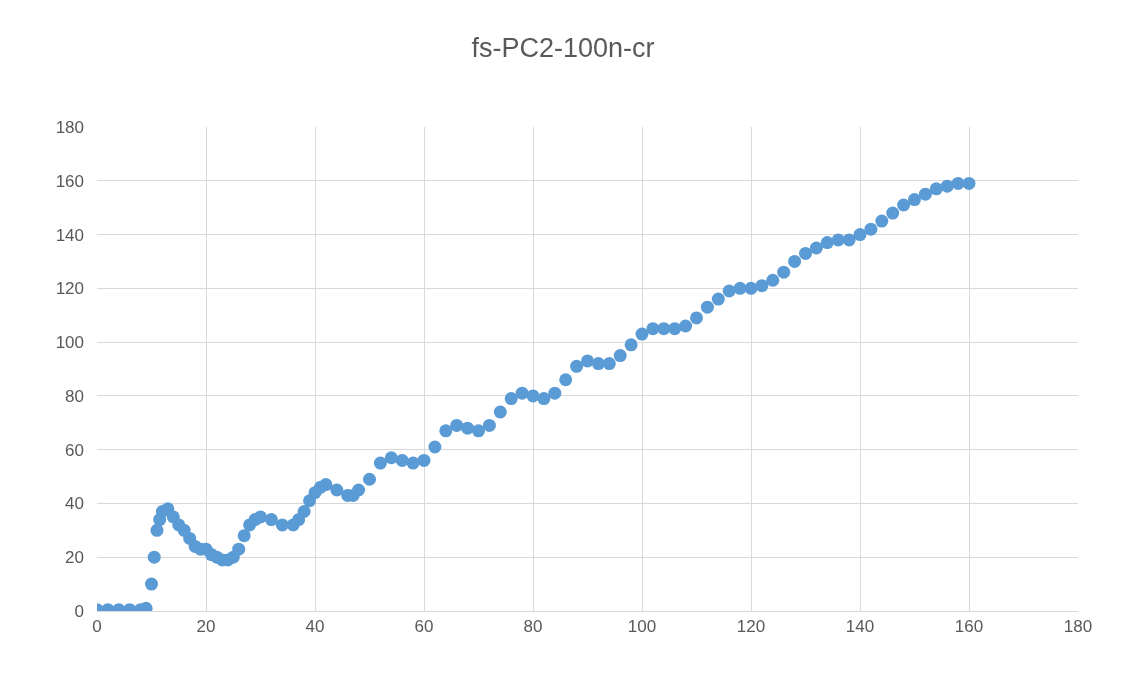  I want to click on x-tick-label: 100, so click(642, 627).